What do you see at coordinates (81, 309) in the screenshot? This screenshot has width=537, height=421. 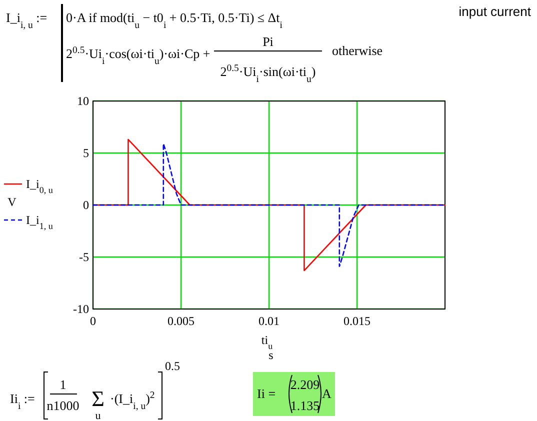 I see `y-tick-label: -10` at bounding box center [81, 309].